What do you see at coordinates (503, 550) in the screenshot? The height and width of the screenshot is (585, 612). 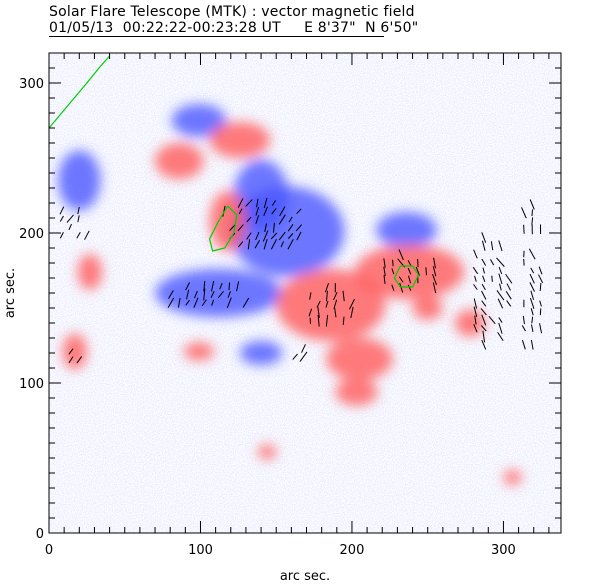 I see `x-tick-label: 300` at bounding box center [503, 550].